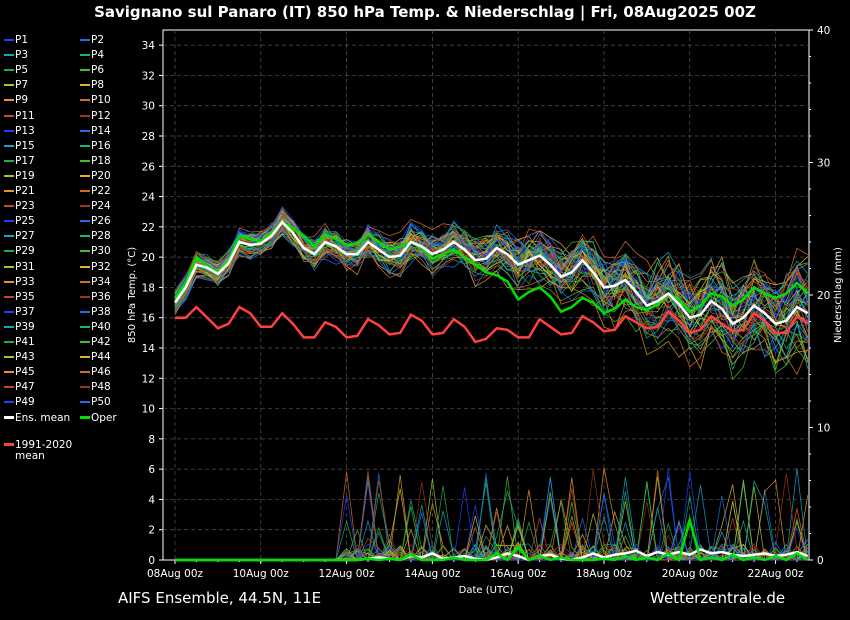 The width and height of the screenshot is (850, 620). What do you see at coordinates (148, 288) in the screenshot?
I see `y-tick-label: 18` at bounding box center [148, 288].